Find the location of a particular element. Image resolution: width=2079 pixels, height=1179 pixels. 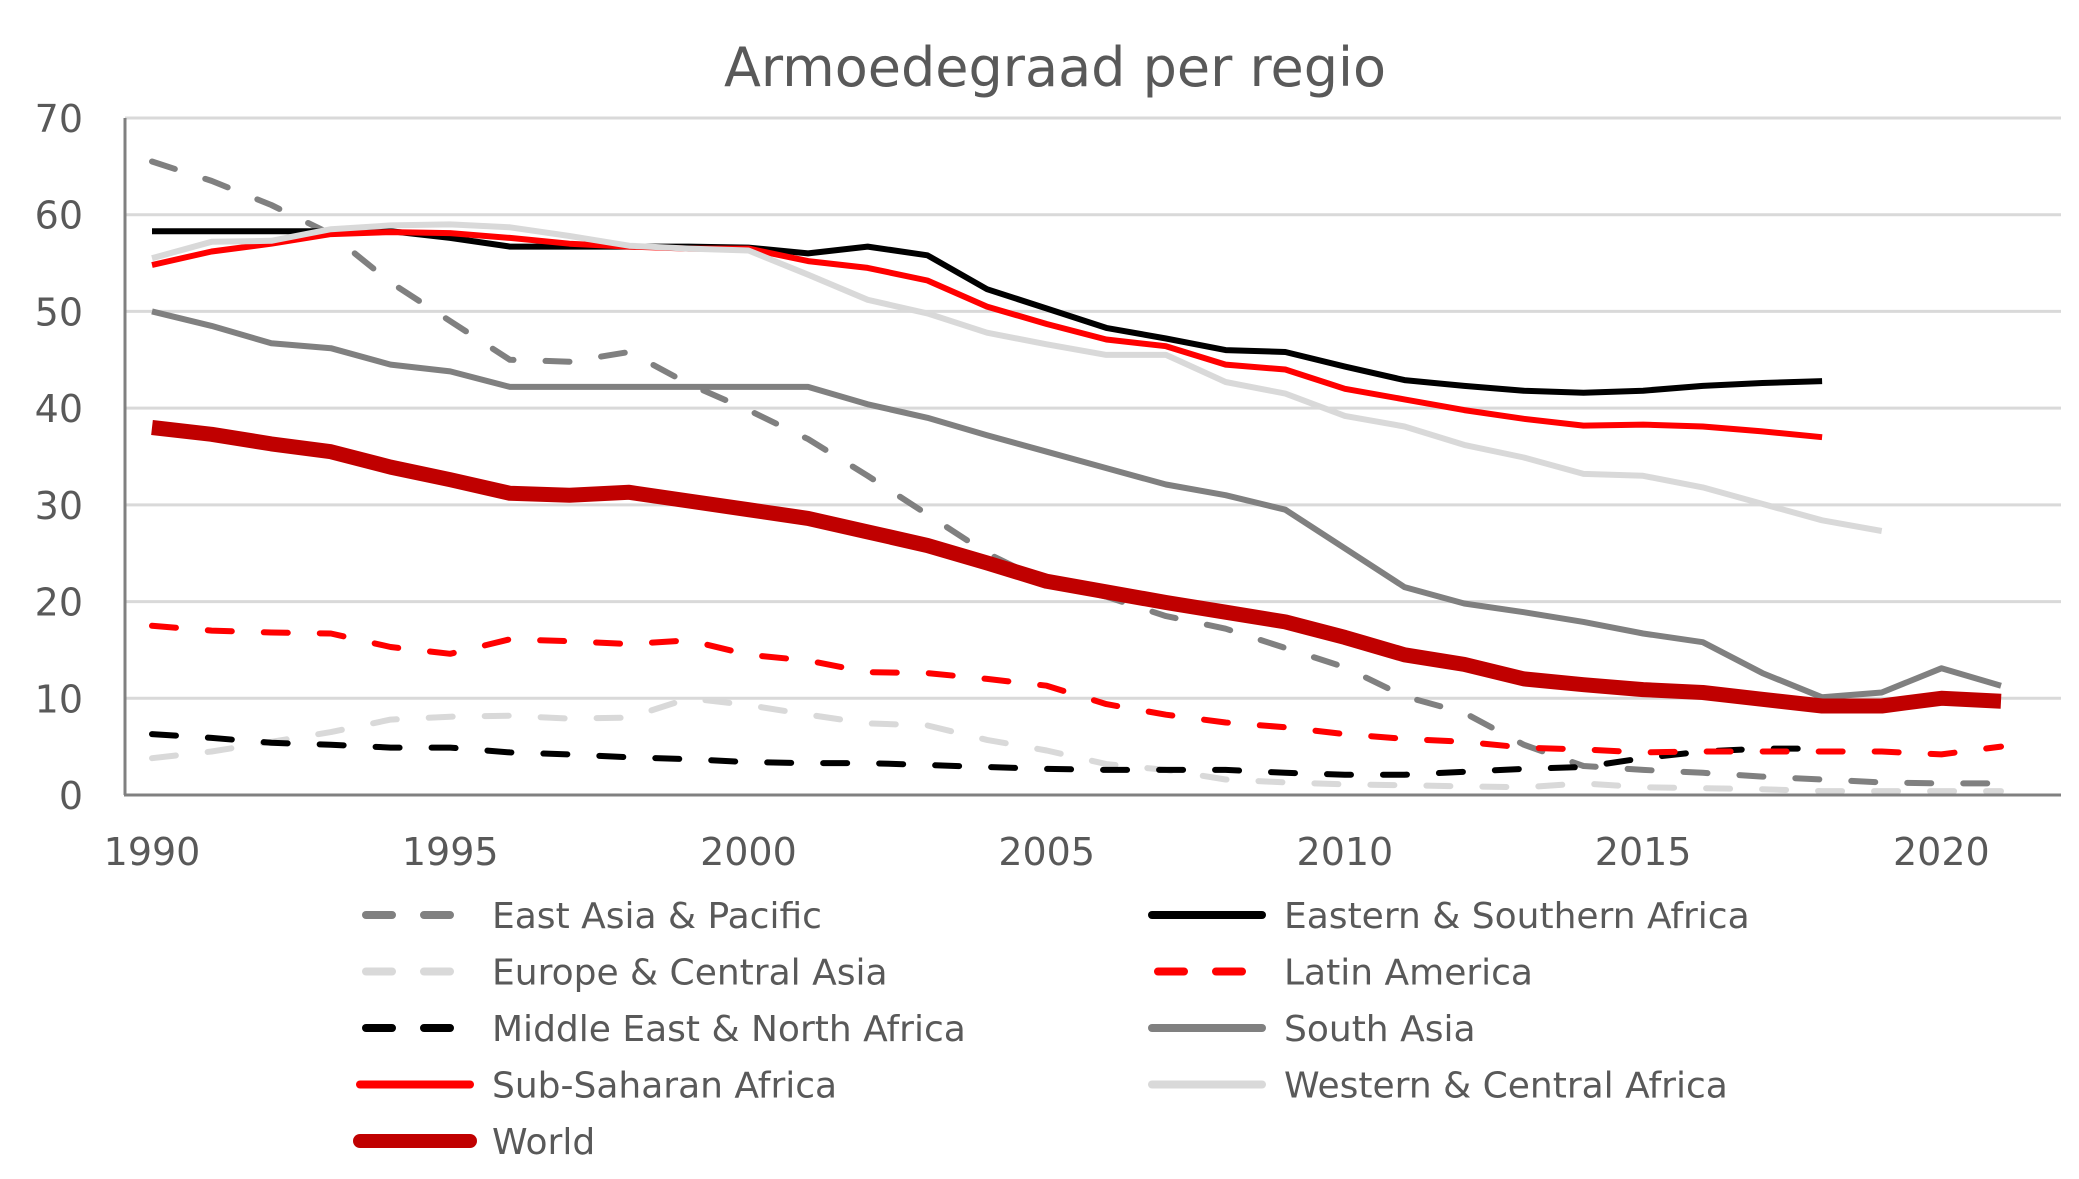

y-tick-label: 50 is located at coordinates (59, 312).